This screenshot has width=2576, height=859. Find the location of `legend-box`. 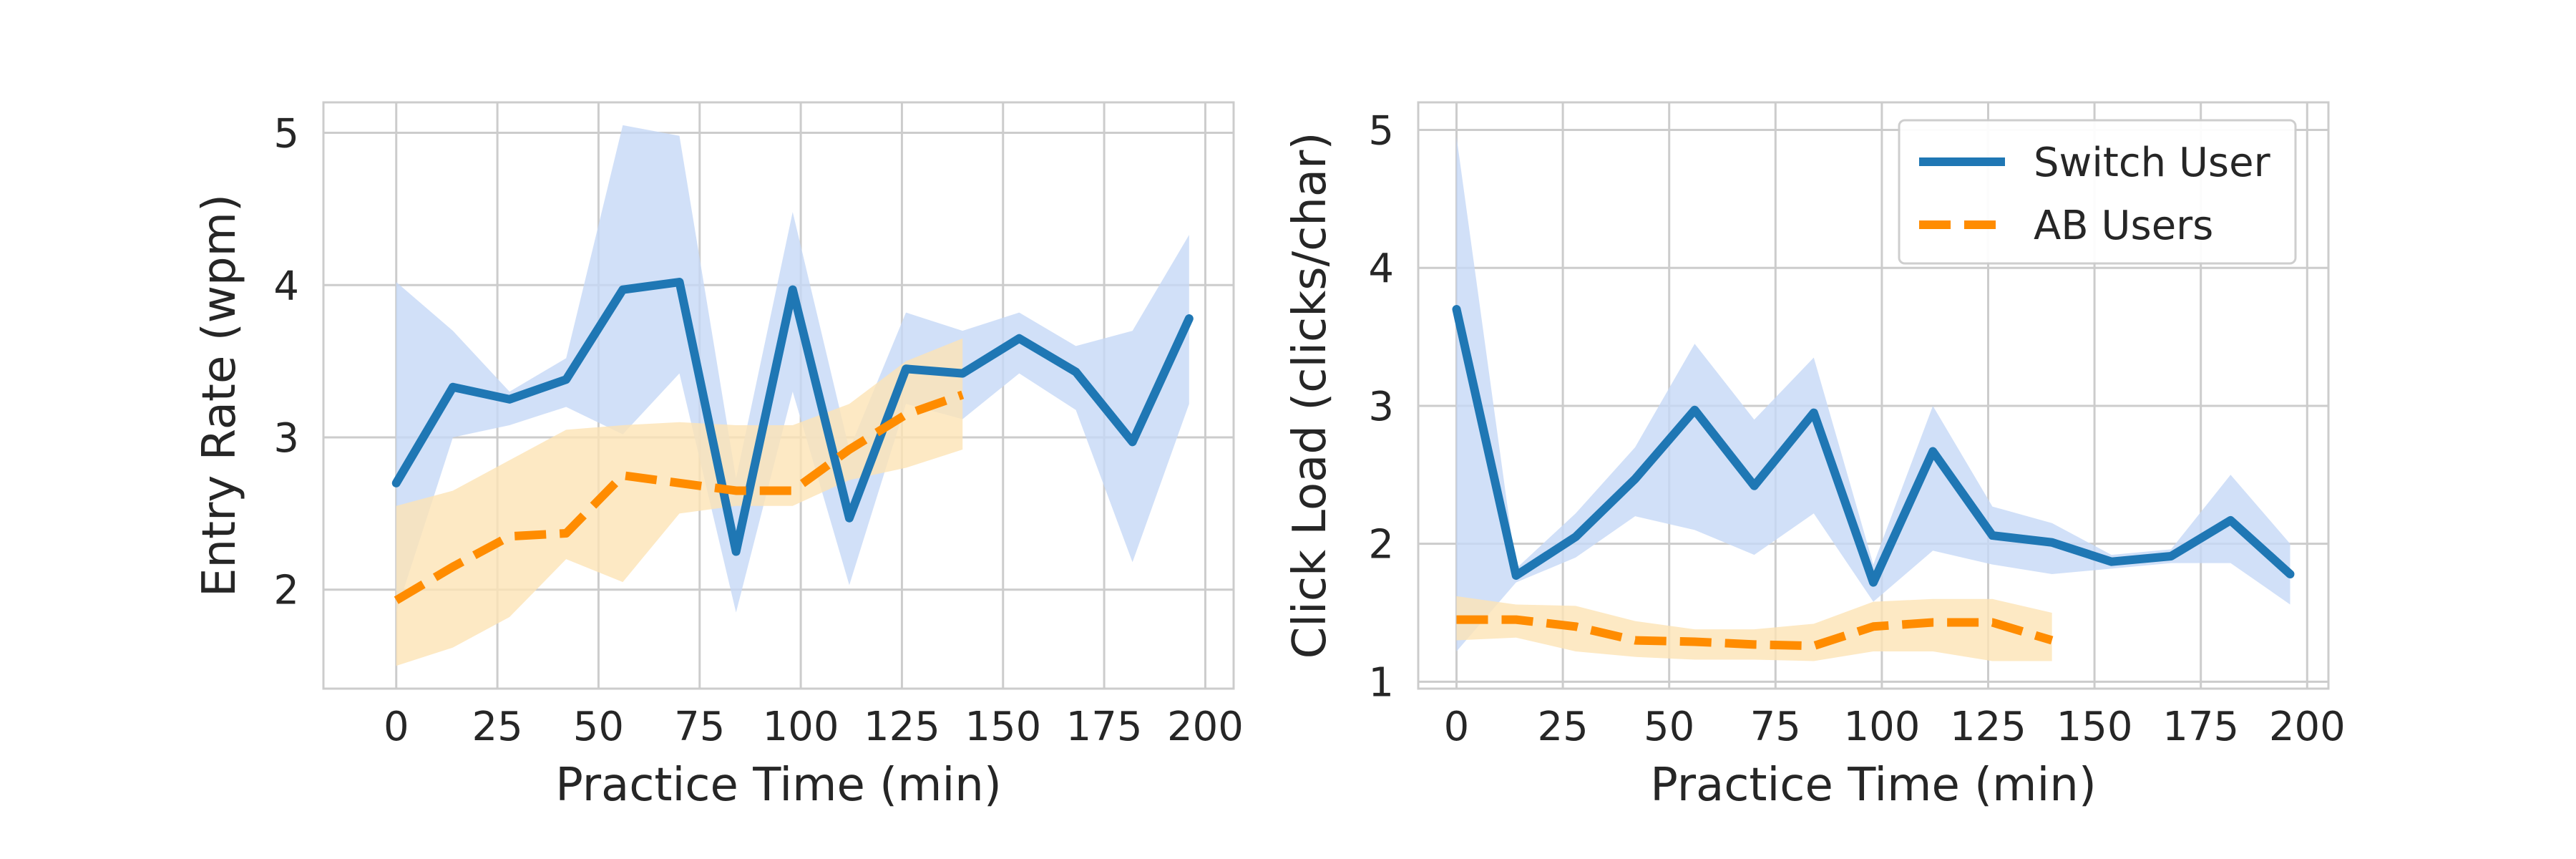

legend-box is located at coordinates (2097, 192).